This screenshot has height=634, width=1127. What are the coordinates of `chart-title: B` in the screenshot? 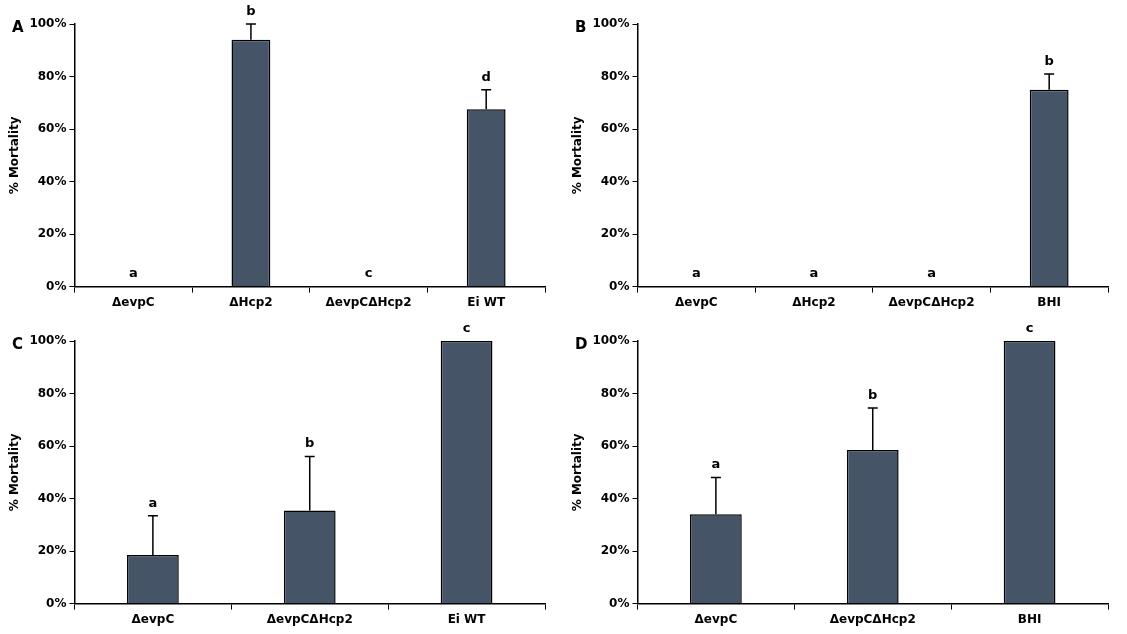 It's located at (581, 26).